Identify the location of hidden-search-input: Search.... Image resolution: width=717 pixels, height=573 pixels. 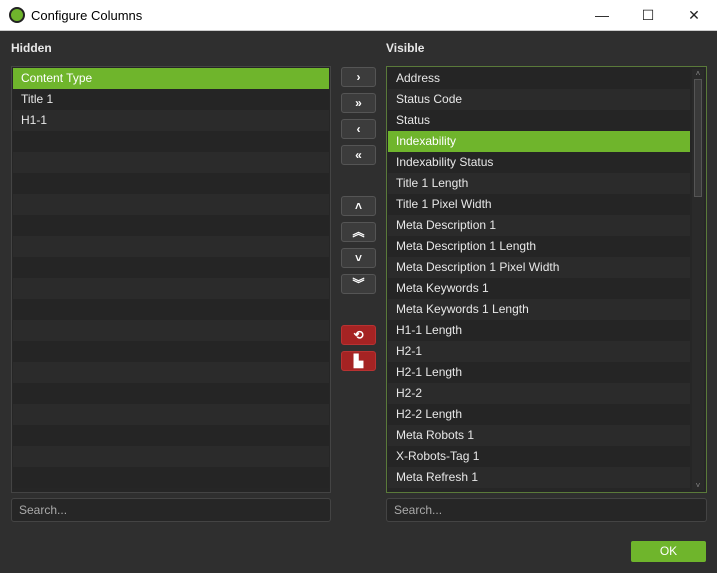
(171, 510).